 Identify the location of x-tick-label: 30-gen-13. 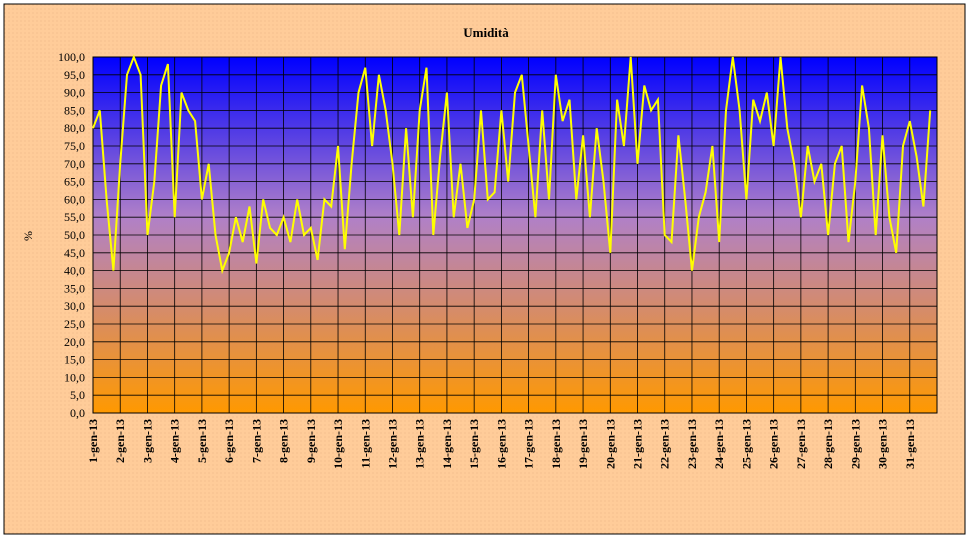
(883, 444).